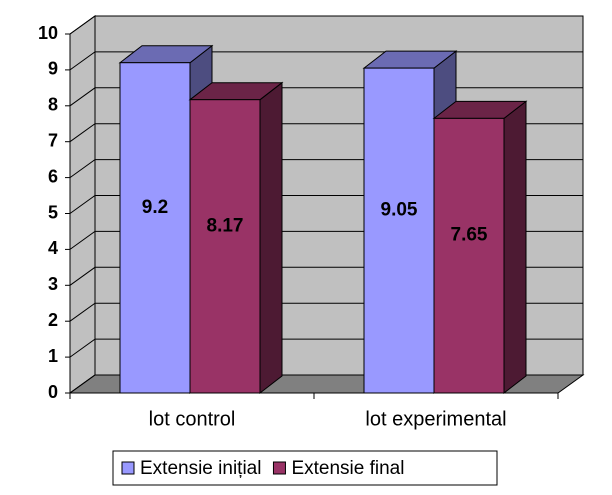  What do you see at coordinates (53, 69) in the screenshot?
I see `y-tick-label: 9` at bounding box center [53, 69].